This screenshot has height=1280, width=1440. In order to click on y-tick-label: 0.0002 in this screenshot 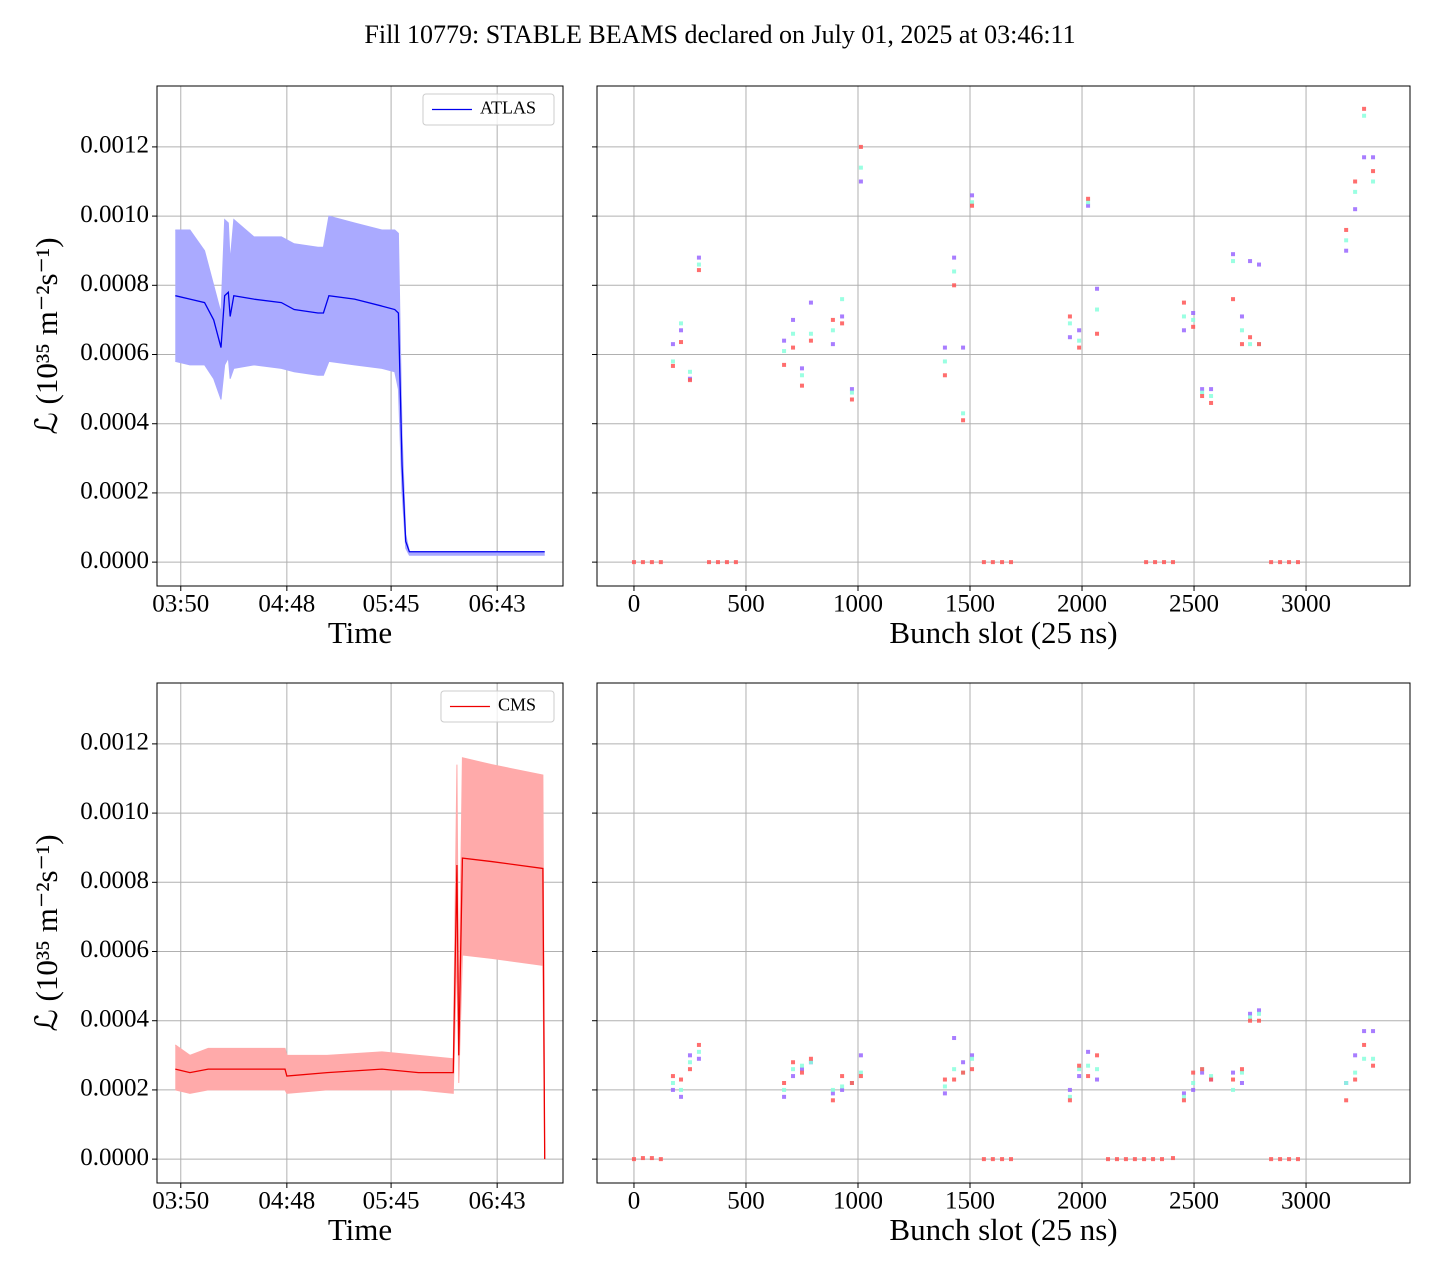, I will do `click(114, 491)`.